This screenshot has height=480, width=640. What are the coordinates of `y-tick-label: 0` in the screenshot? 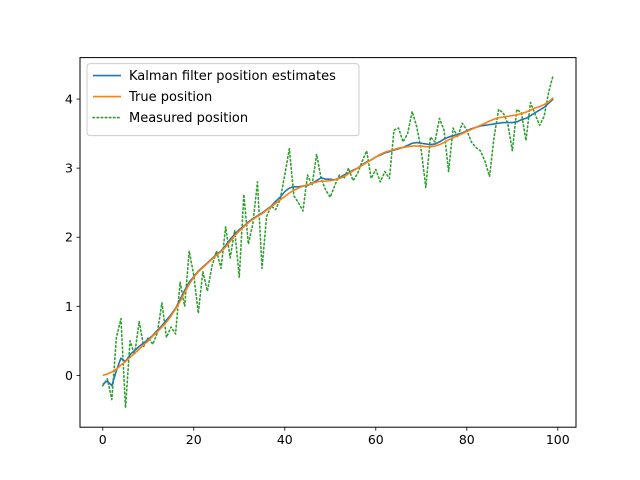 It's located at (69, 375).